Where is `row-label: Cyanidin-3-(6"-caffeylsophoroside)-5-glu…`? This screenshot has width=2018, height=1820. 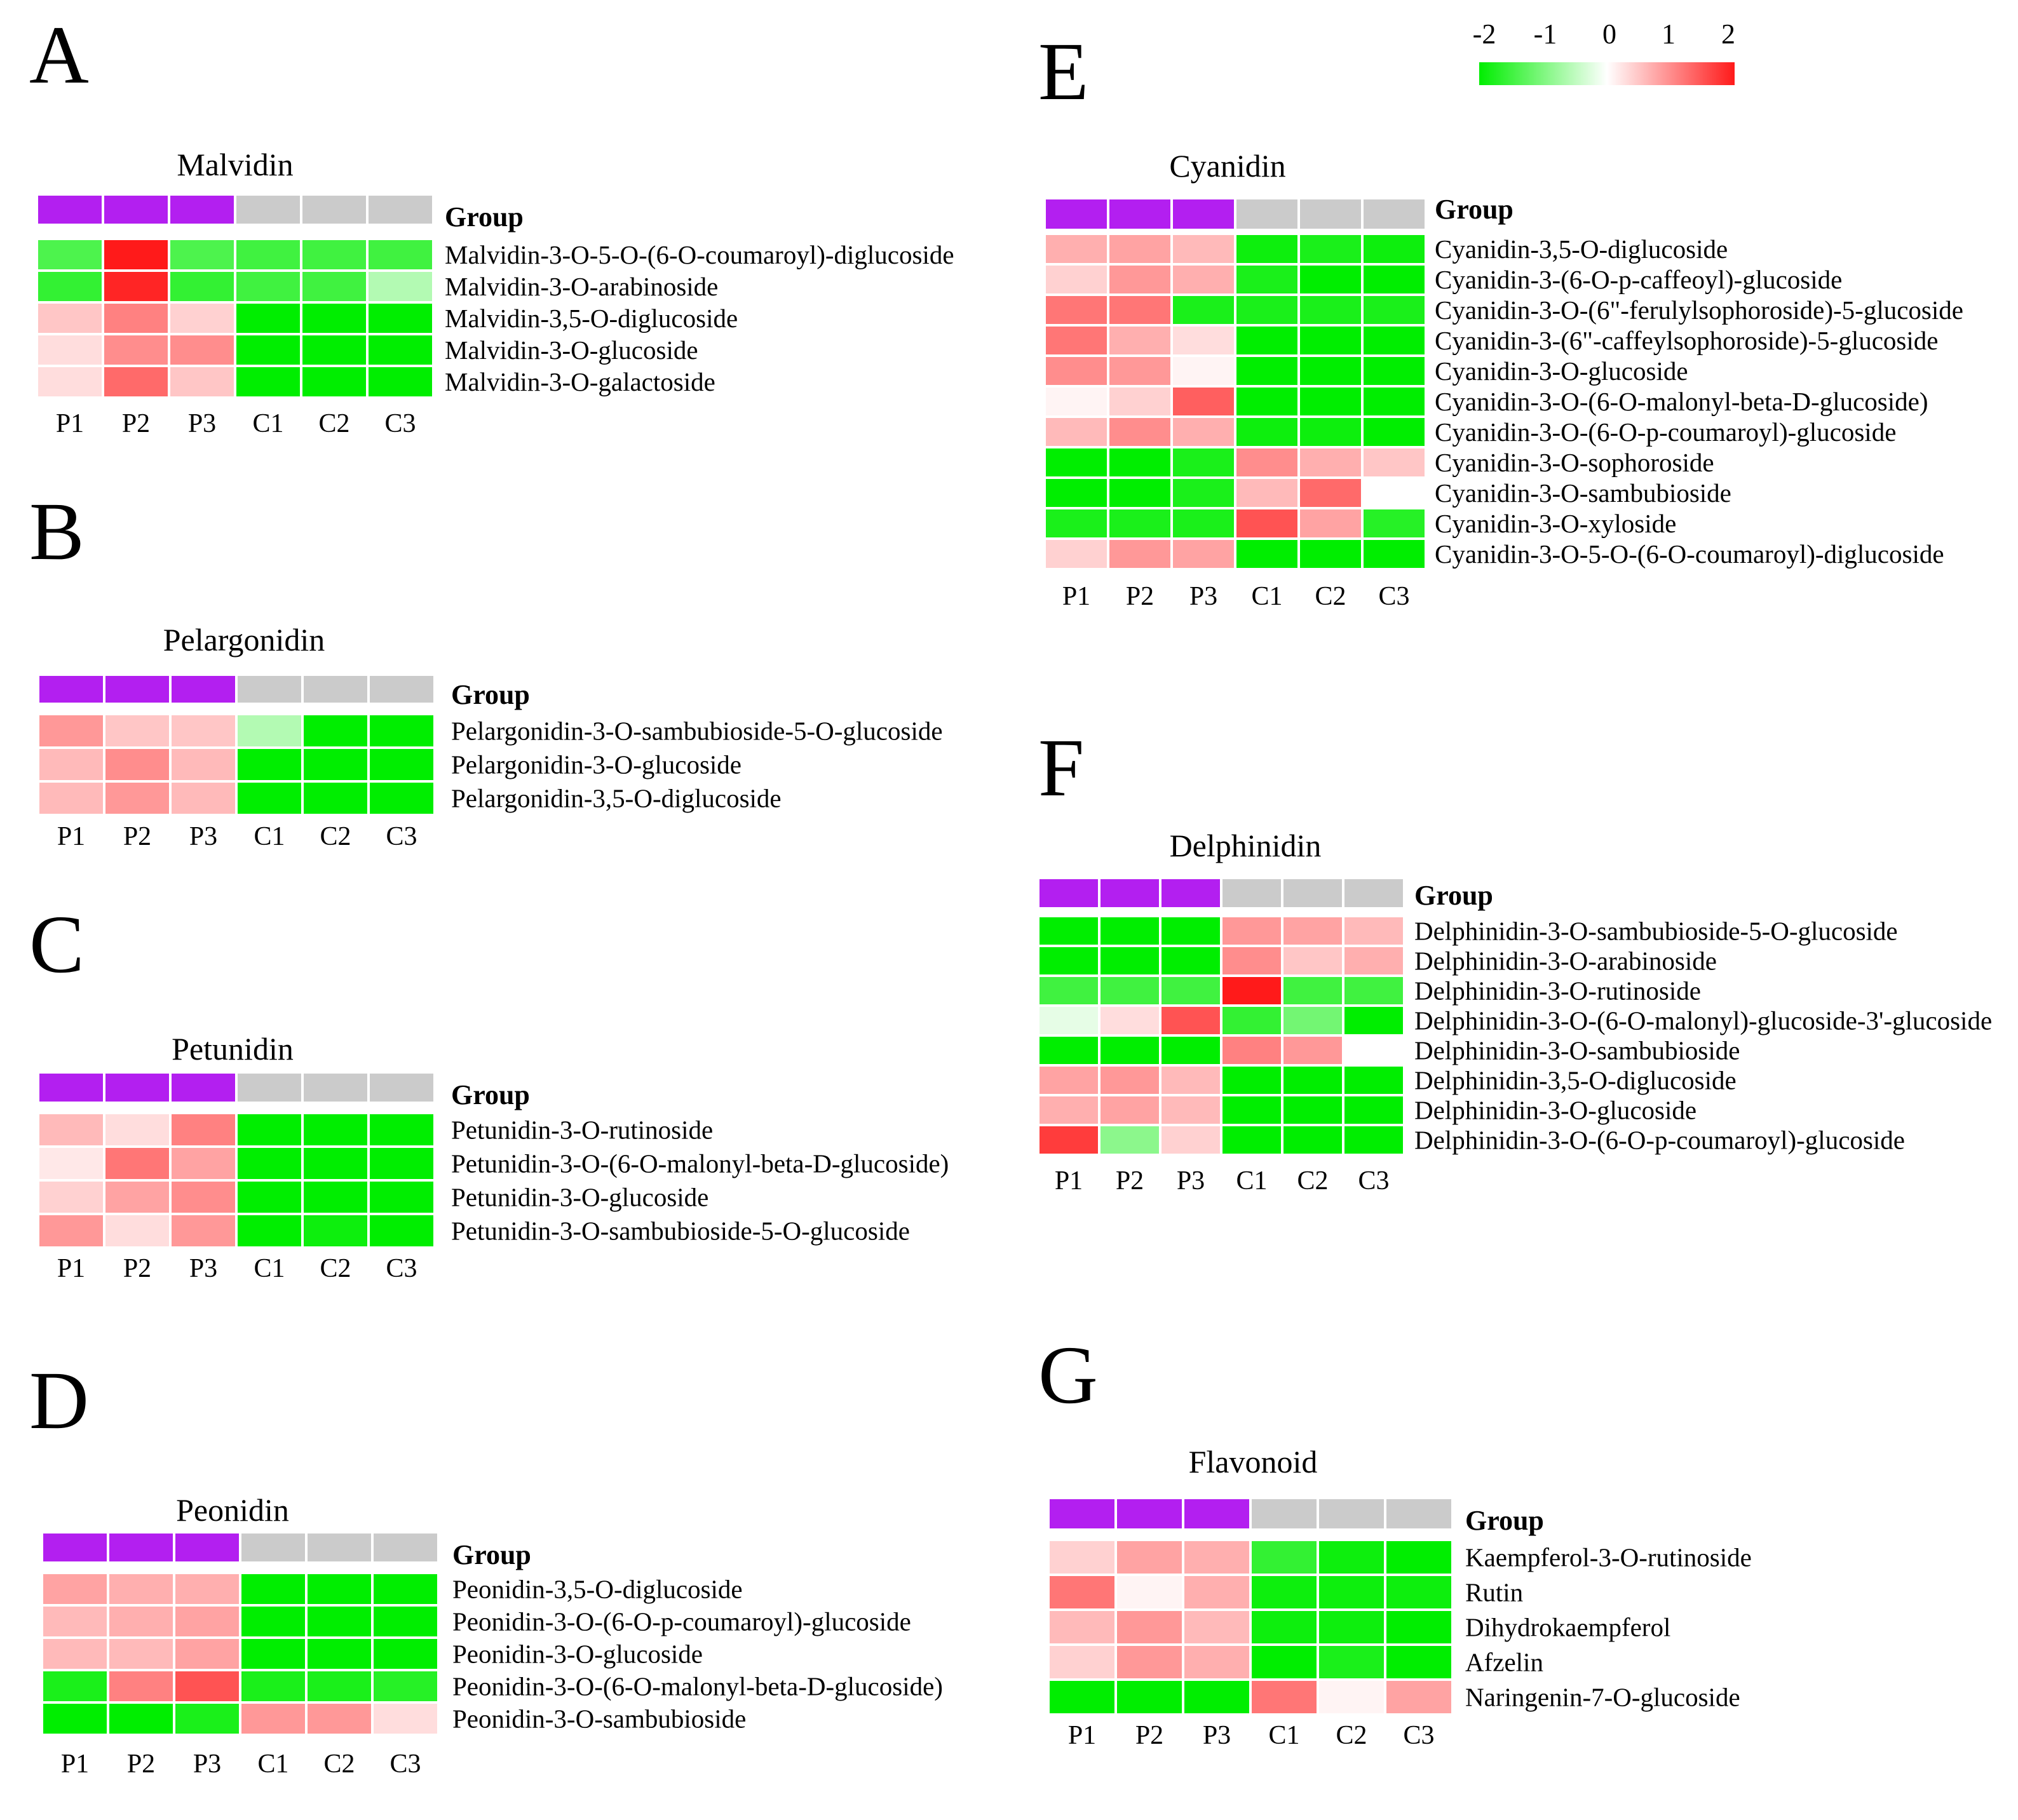 row-label: Cyanidin-3-(6"-caffeylsophoroside)-5-glu… is located at coordinates (1686, 341).